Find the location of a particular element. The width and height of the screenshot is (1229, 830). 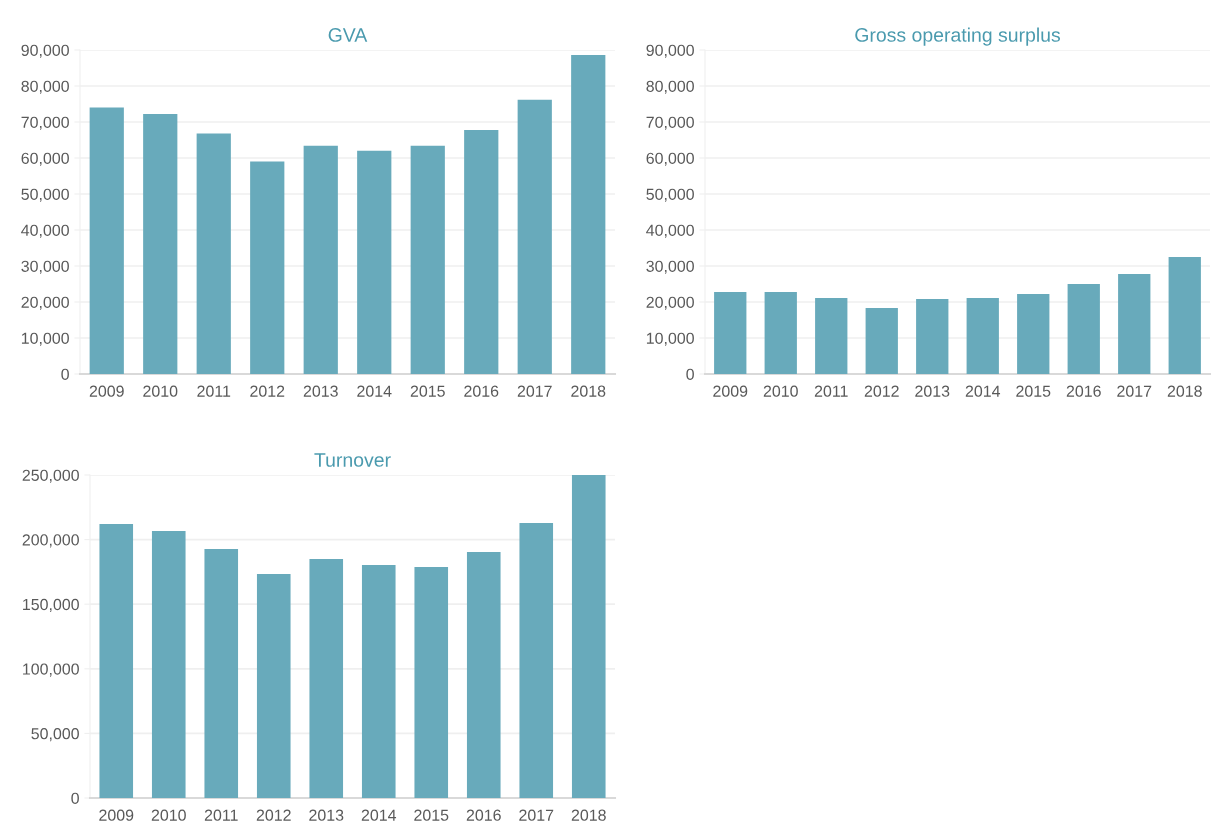

chart-title: Gross operating surplus is located at coordinates (958, 36).